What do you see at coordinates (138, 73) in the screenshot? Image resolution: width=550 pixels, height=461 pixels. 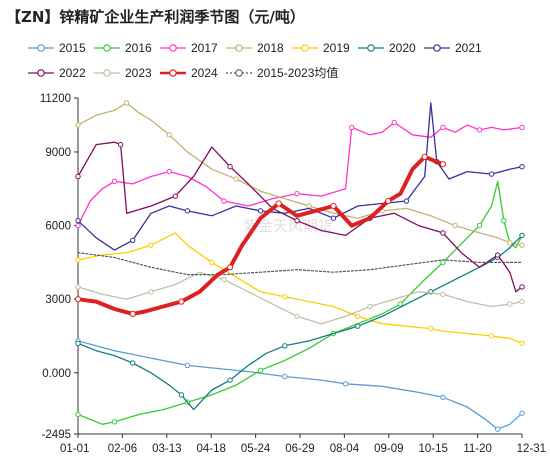 I see `legend-label: 2023` at bounding box center [138, 73].